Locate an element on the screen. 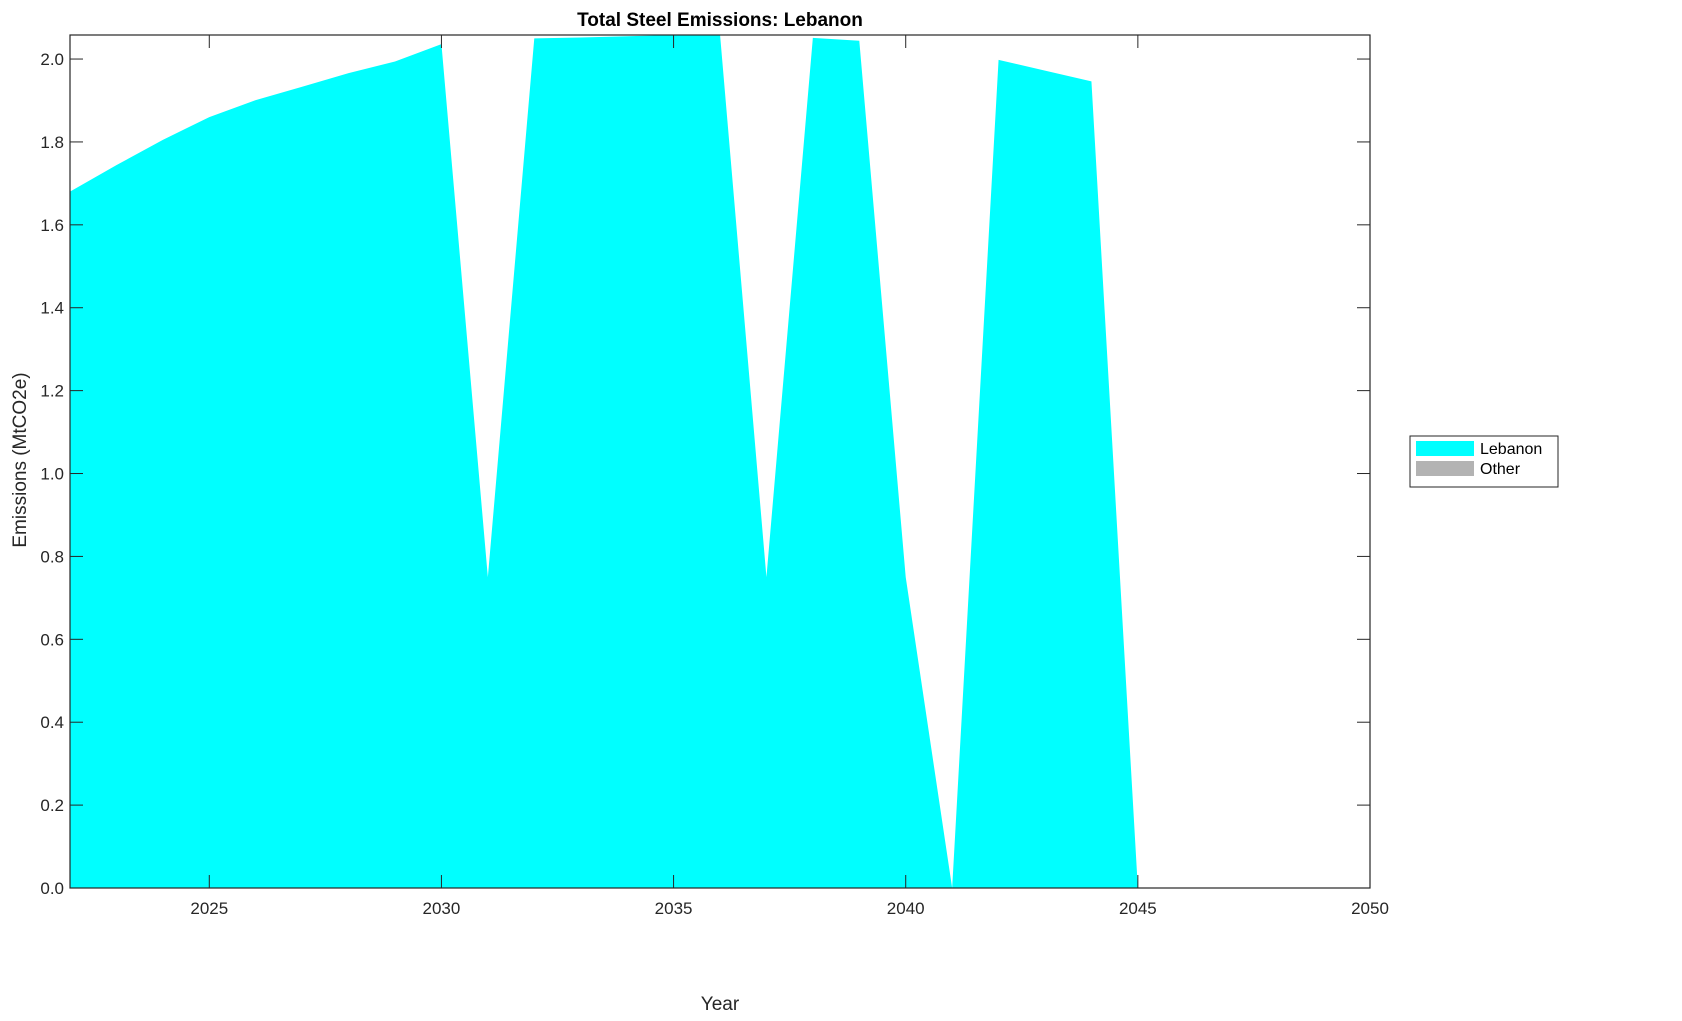 The image size is (1682, 1021). y-tick-label: 0.2 is located at coordinates (52, 805).